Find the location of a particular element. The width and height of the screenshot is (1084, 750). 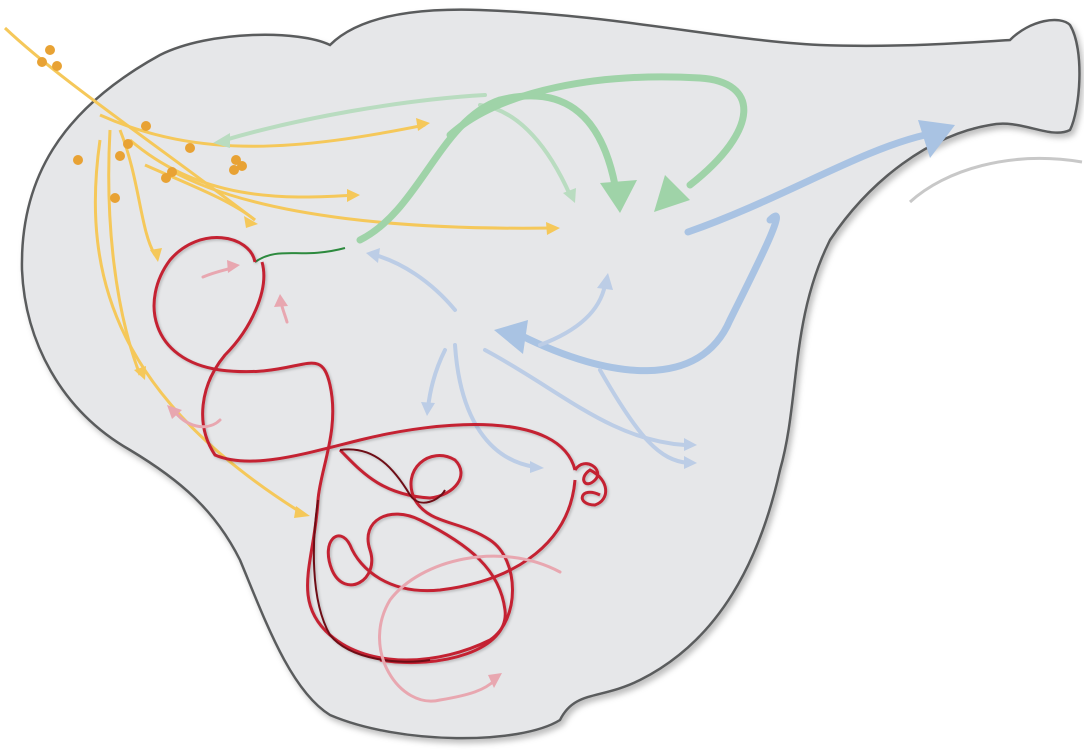

pink-arrow-long is located at coordinates (470, 628).